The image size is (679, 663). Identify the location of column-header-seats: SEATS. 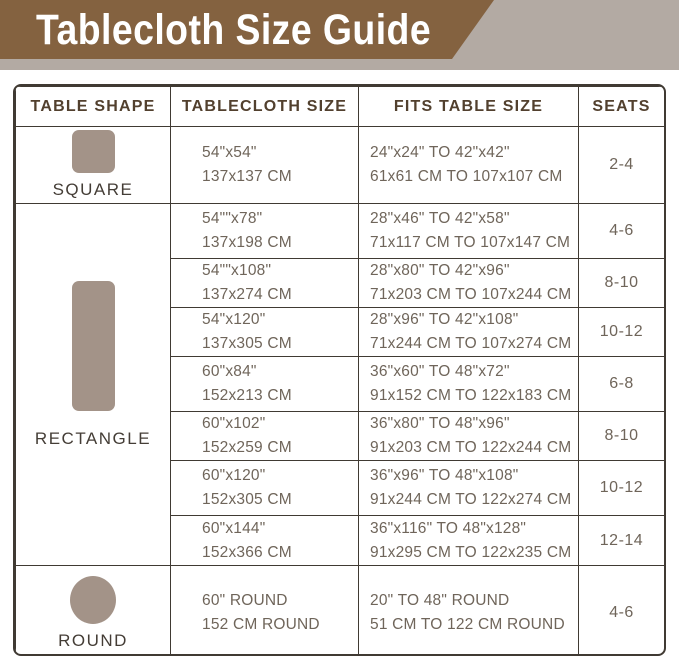
(621, 106).